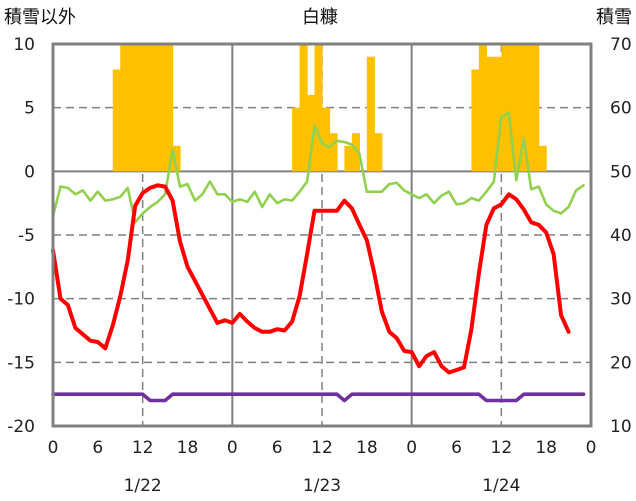 Image resolution: width=636 pixels, height=501 pixels. Describe the element at coordinates (24, 45) in the screenshot. I see `left-y-tick: 10` at that location.